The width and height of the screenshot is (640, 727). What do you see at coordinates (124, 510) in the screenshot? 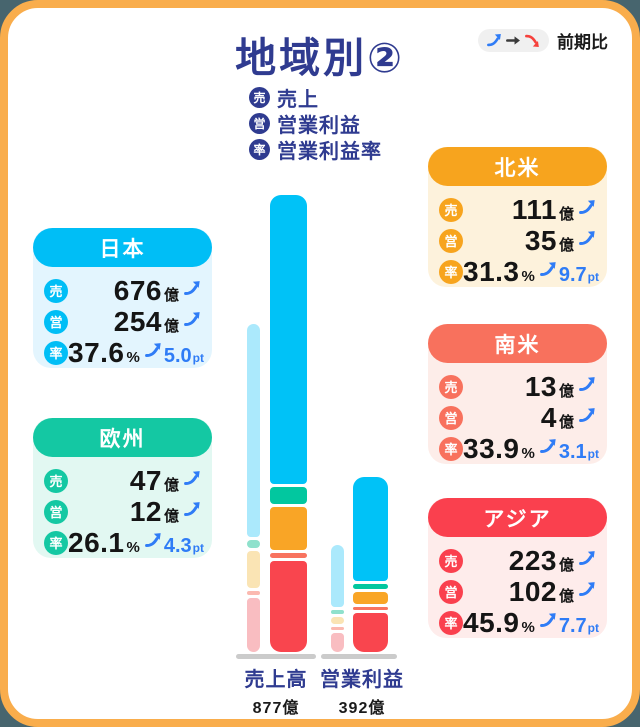
I see `region-card-body: 売 47 億 営 12 億 率 26.1% 4.3 pt` at bounding box center [124, 510].